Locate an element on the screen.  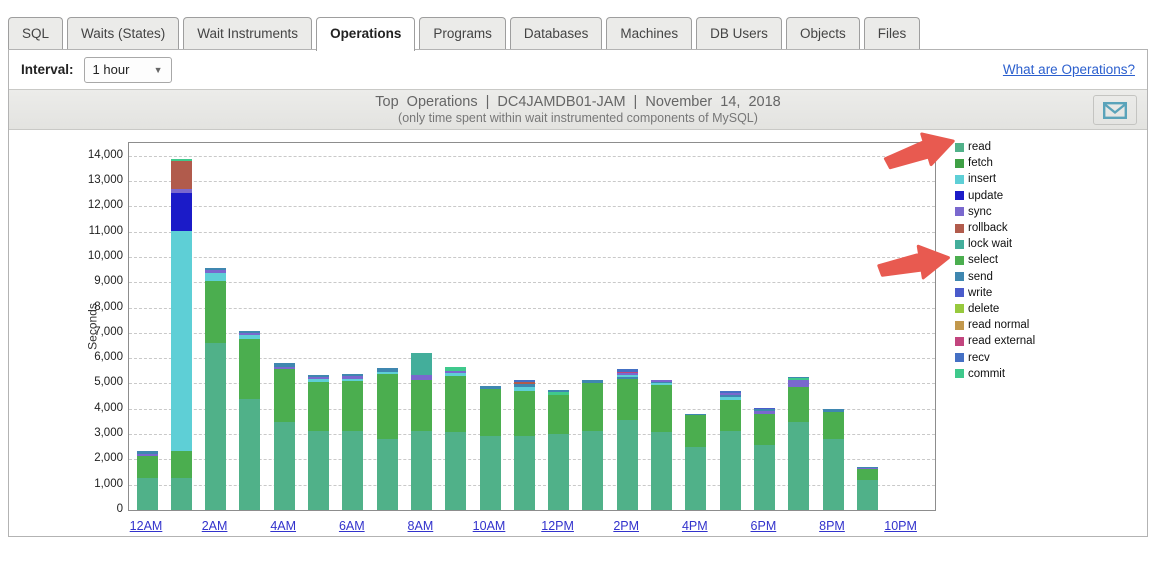
tab-db-users: DB Users is located at coordinates (739, 33).